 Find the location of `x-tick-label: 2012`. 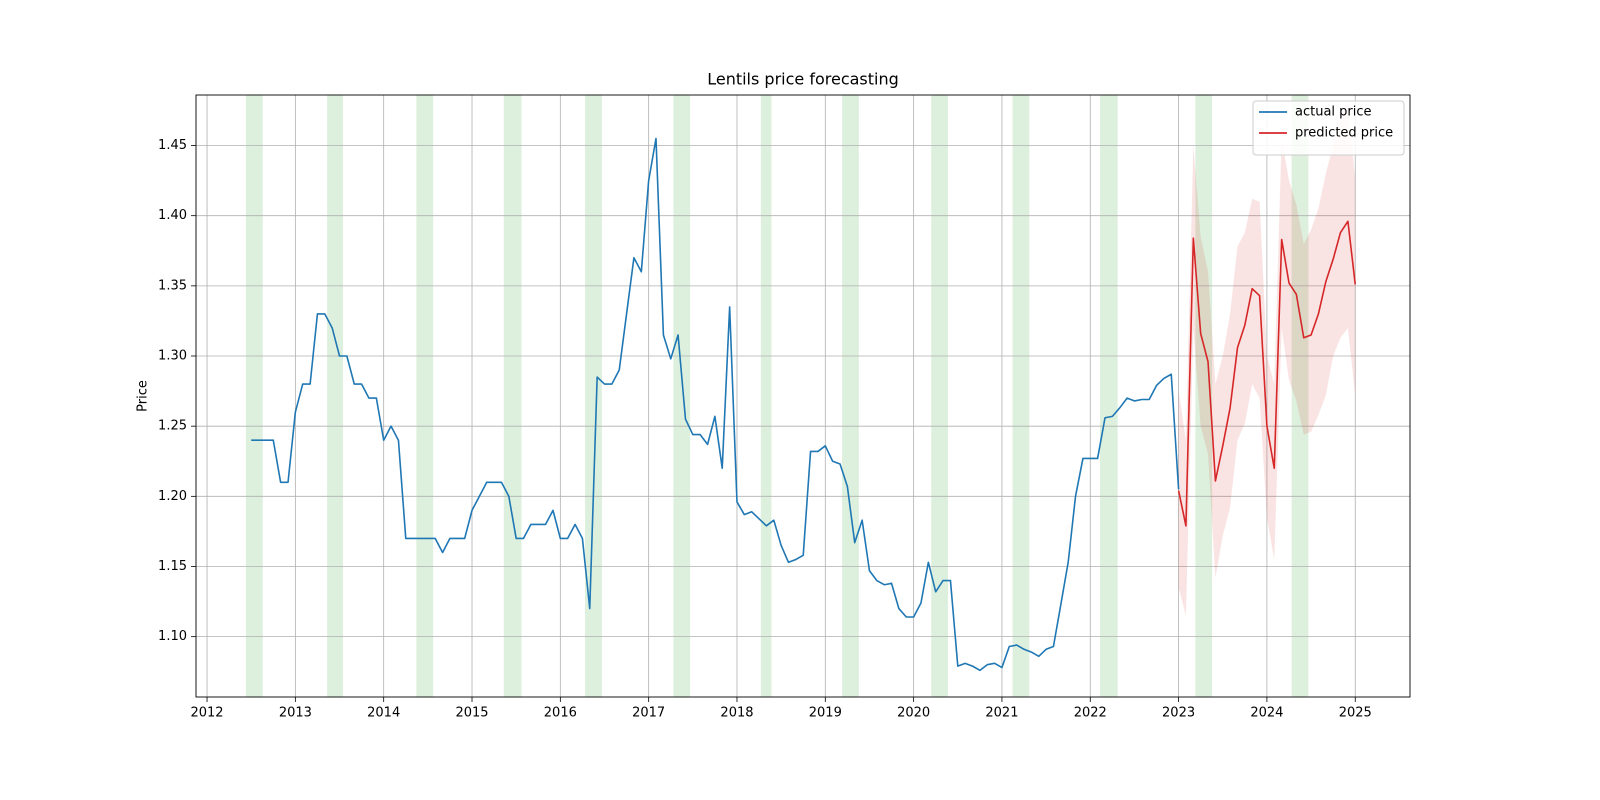

x-tick-label: 2012 is located at coordinates (206, 713).